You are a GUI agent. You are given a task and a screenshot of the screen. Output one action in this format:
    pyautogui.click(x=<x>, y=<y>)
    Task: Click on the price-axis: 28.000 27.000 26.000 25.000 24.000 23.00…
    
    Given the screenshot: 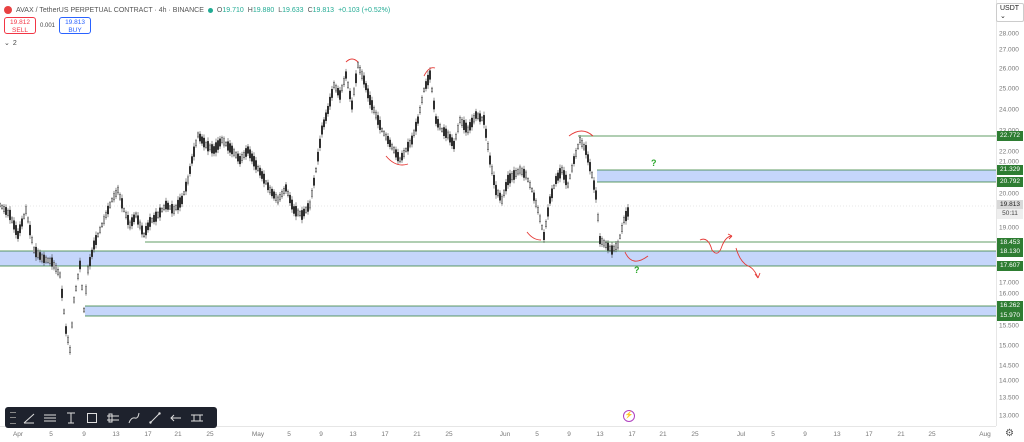 What is the action you would take?
    pyautogui.click(x=1010, y=213)
    